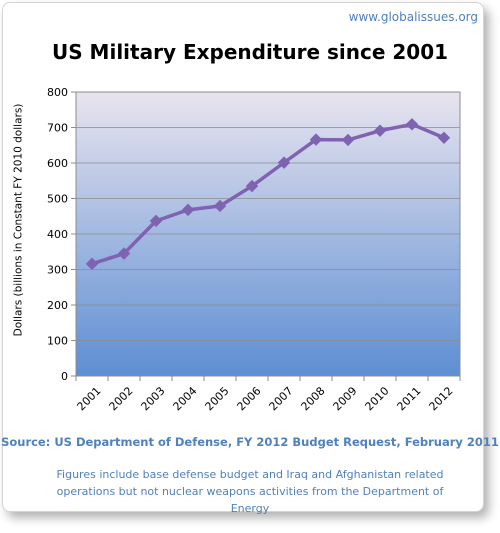 This screenshot has height=533, width=500. What do you see at coordinates (89, 398) in the screenshot?
I see `x-tick-label: 2001` at bounding box center [89, 398].